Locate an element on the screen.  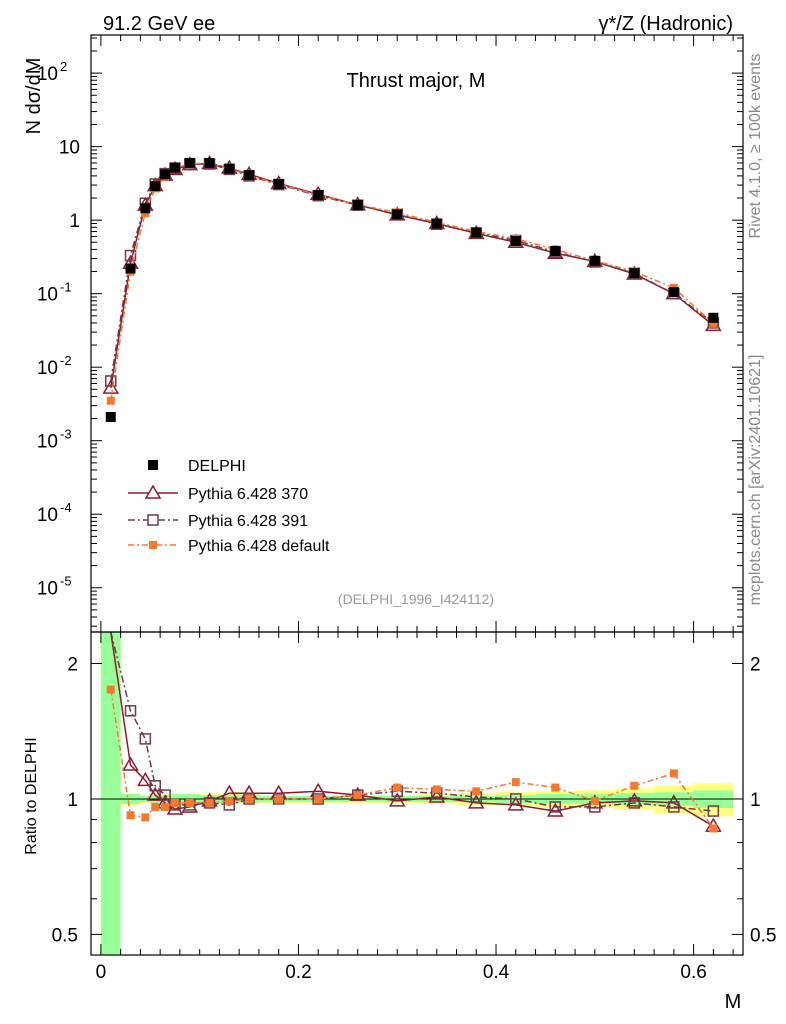
legend-label-default: Pythia 6.428 default is located at coordinates (259, 546).